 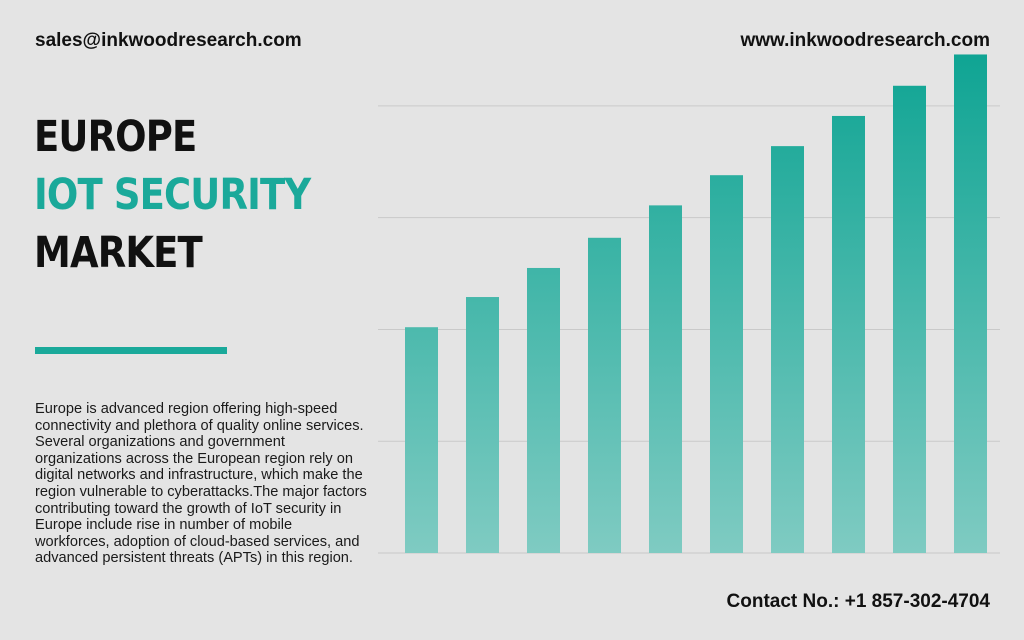 What do you see at coordinates (168, 40) in the screenshot?
I see `email-address: sales@inkwoodresearch.com` at bounding box center [168, 40].